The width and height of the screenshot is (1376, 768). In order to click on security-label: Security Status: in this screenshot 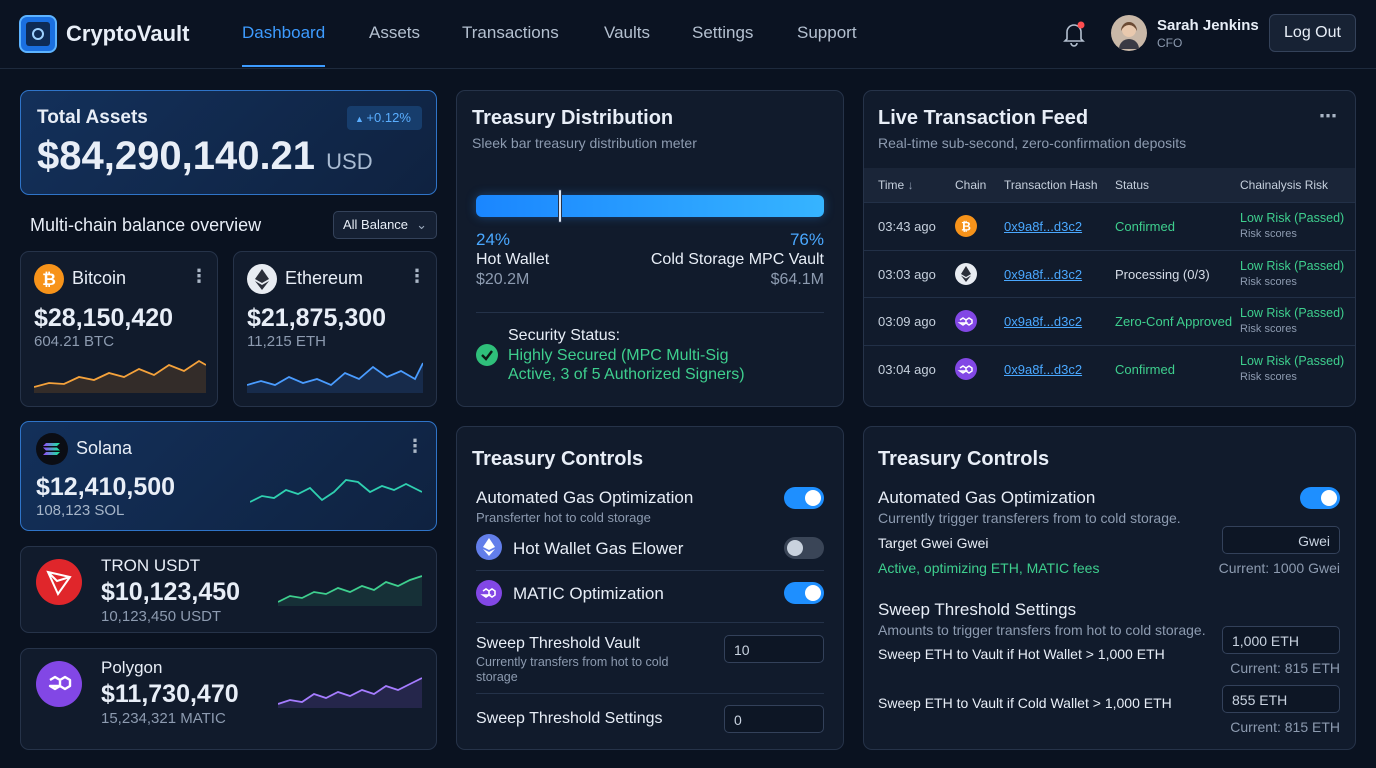, I will do `click(564, 335)`.